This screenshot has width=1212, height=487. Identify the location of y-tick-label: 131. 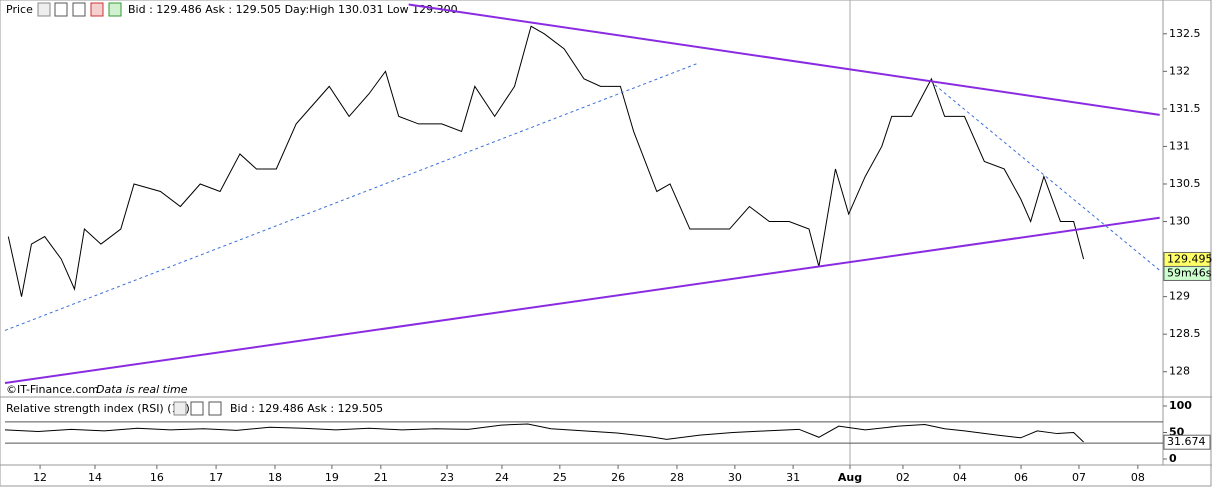
(1179, 145).